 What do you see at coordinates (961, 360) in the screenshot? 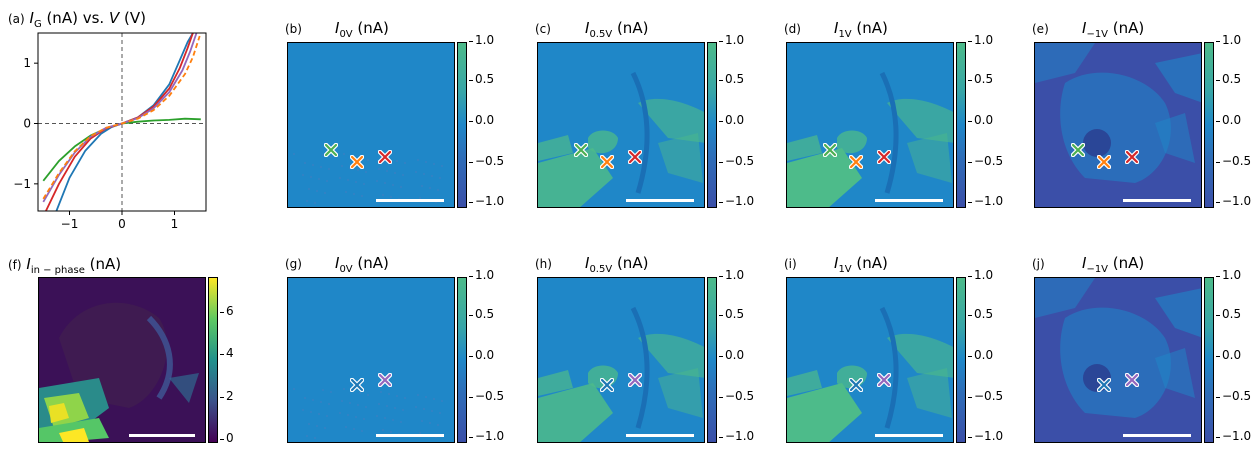
I see `panel-i-colorbar` at bounding box center [961, 360].